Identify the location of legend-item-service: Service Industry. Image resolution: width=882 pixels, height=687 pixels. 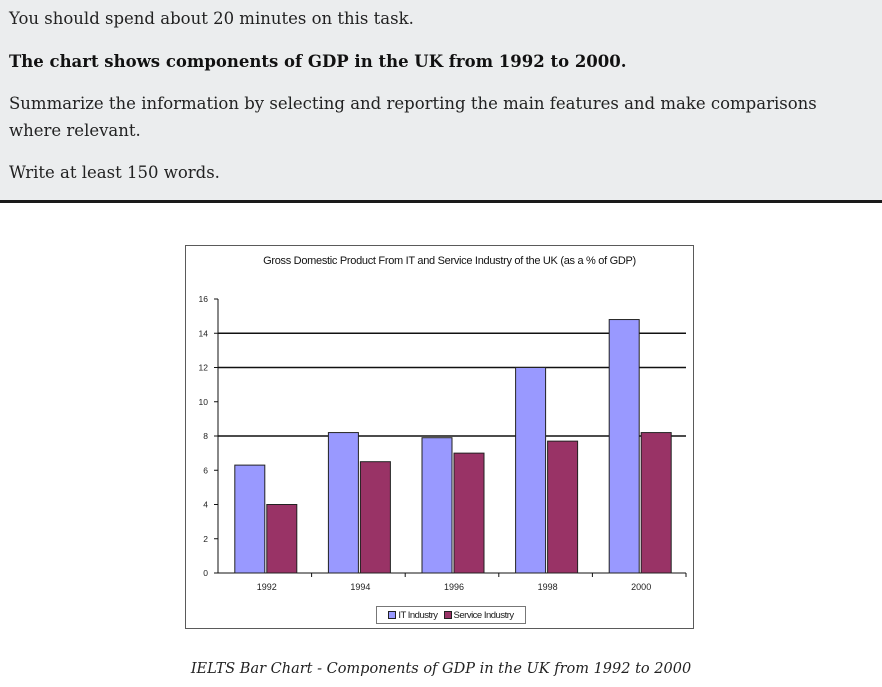
(479, 615).